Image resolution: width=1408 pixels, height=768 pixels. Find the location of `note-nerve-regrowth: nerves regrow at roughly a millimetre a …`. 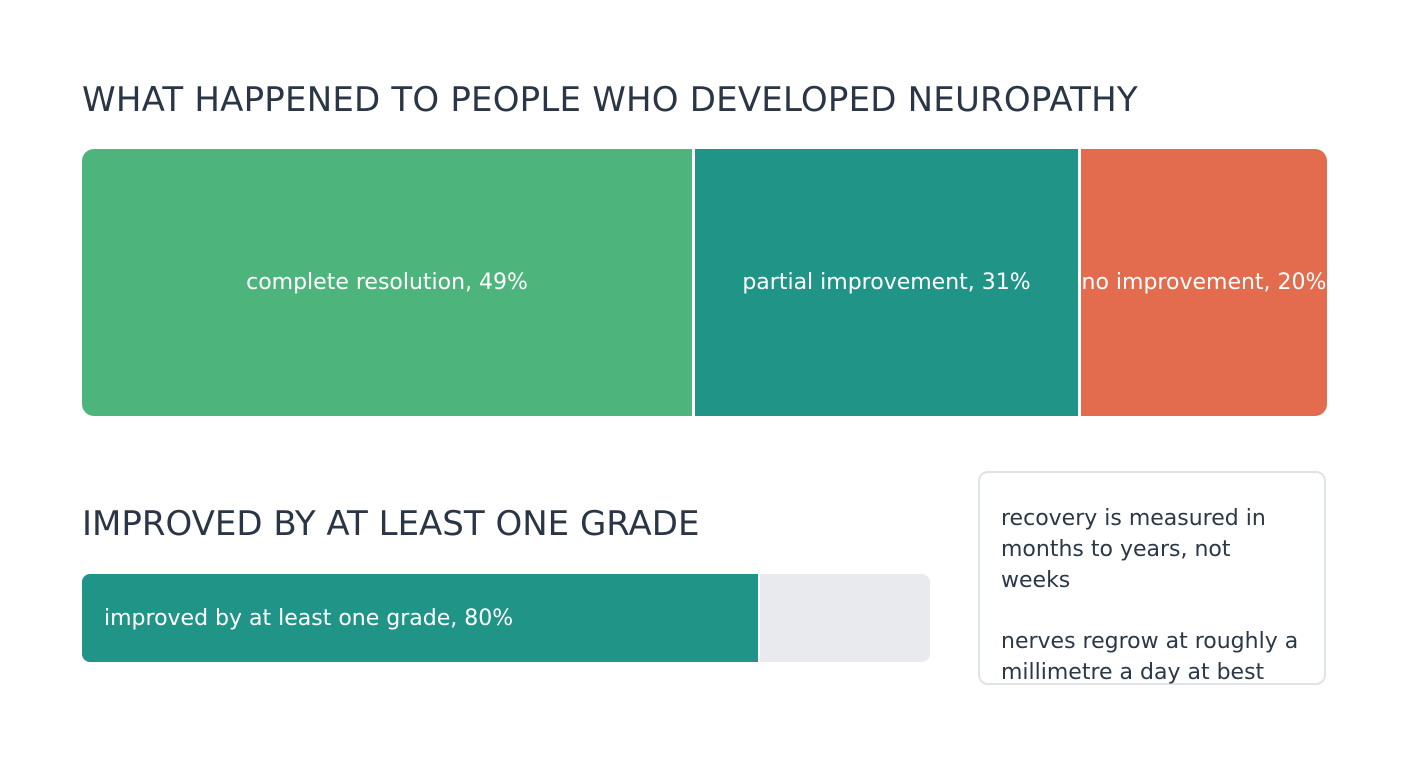

note-nerve-regrowth: nerves regrow at roughly a millimetre a … is located at coordinates (1150, 657).